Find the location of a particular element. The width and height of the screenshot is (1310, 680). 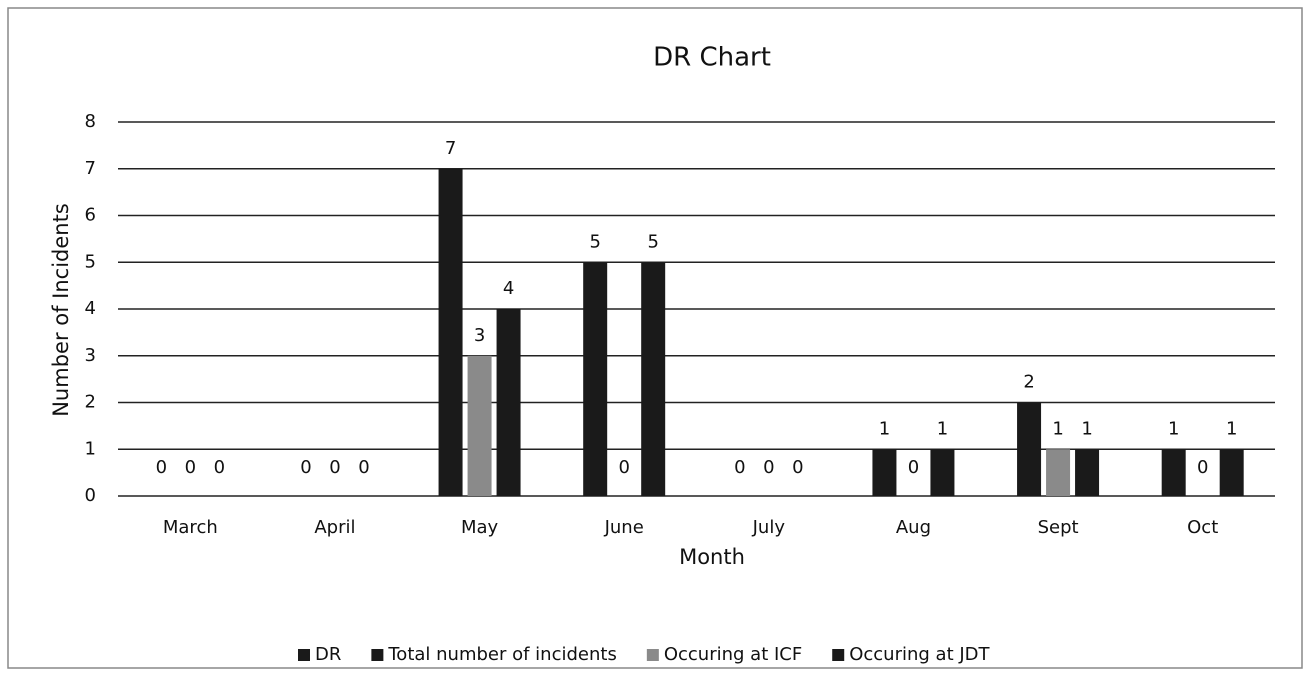

x-tick-label: Sept is located at coordinates (1058, 527).